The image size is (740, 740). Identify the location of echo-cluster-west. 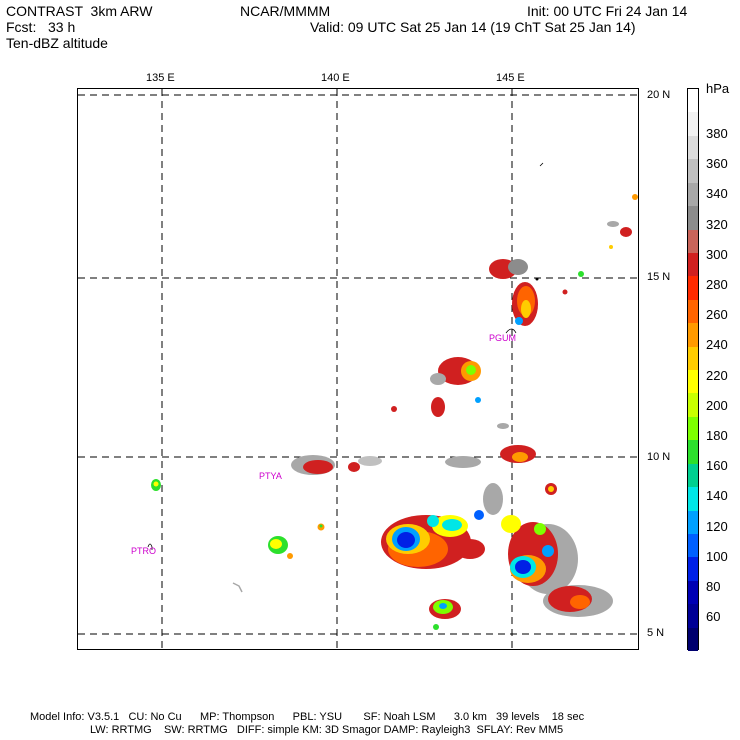
(262, 564).